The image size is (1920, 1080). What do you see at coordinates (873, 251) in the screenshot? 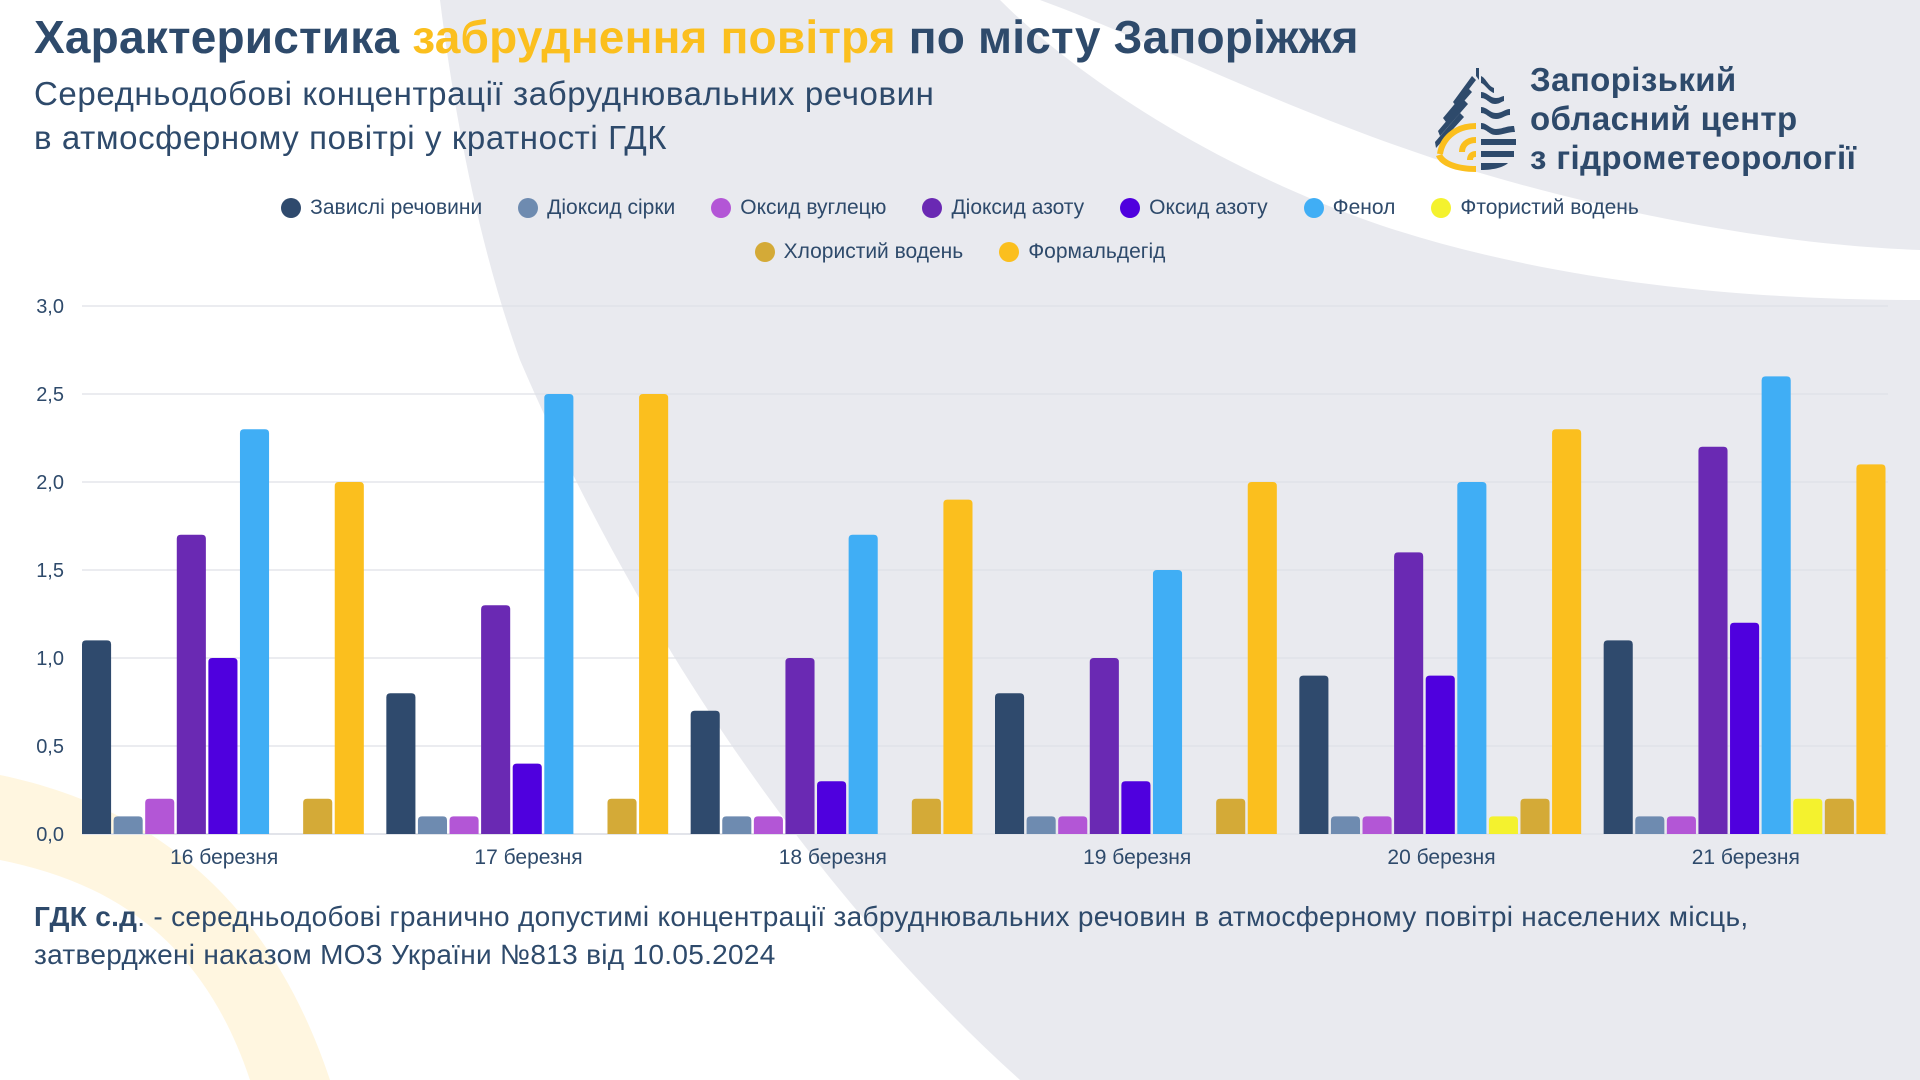
I see `legend-label: Хлористий водень` at bounding box center [873, 251].